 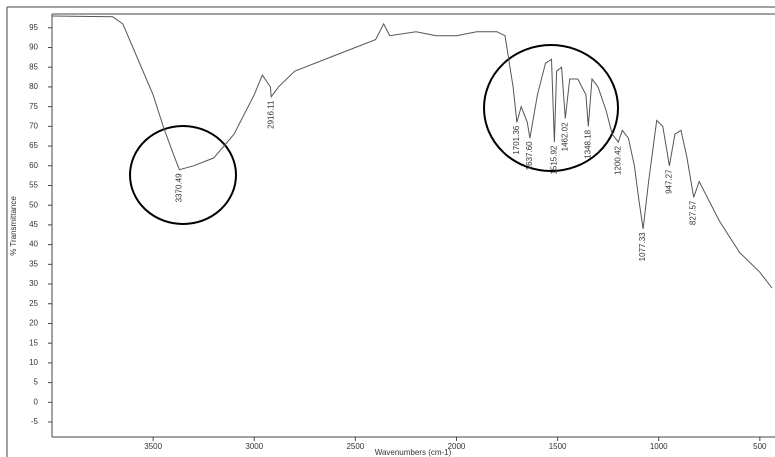 I want to click on x-tick-label: 3500, so click(x=153, y=446).